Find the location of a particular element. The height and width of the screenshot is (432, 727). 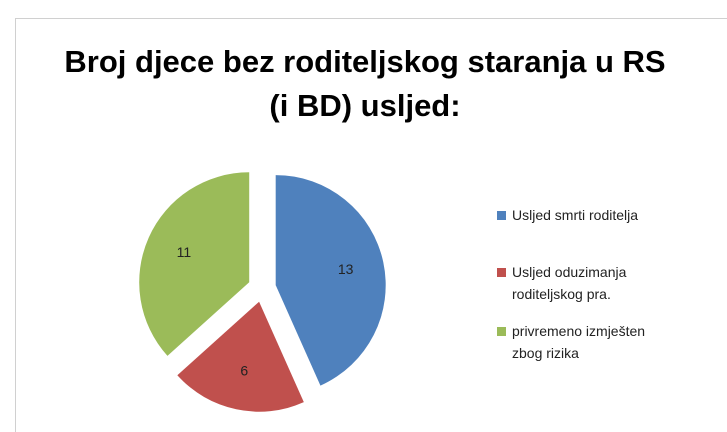

legend-item: Usljed oduzimanja roditeljskog pra. is located at coordinates (582, 283).